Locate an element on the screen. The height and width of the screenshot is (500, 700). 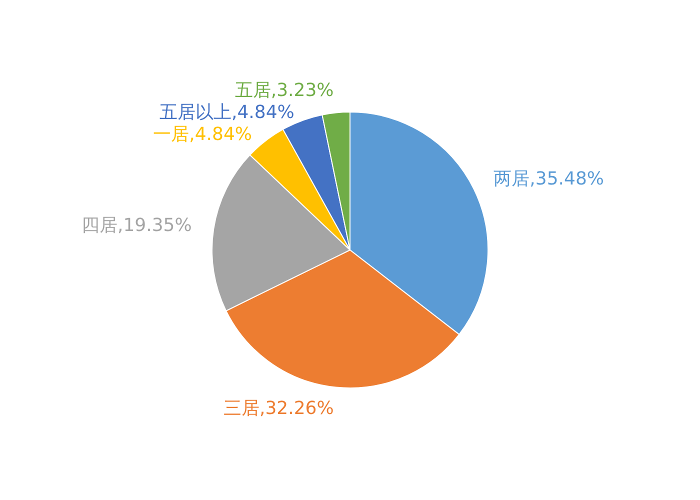
slice-label: 一居,4.84% is located at coordinates (202, 134).